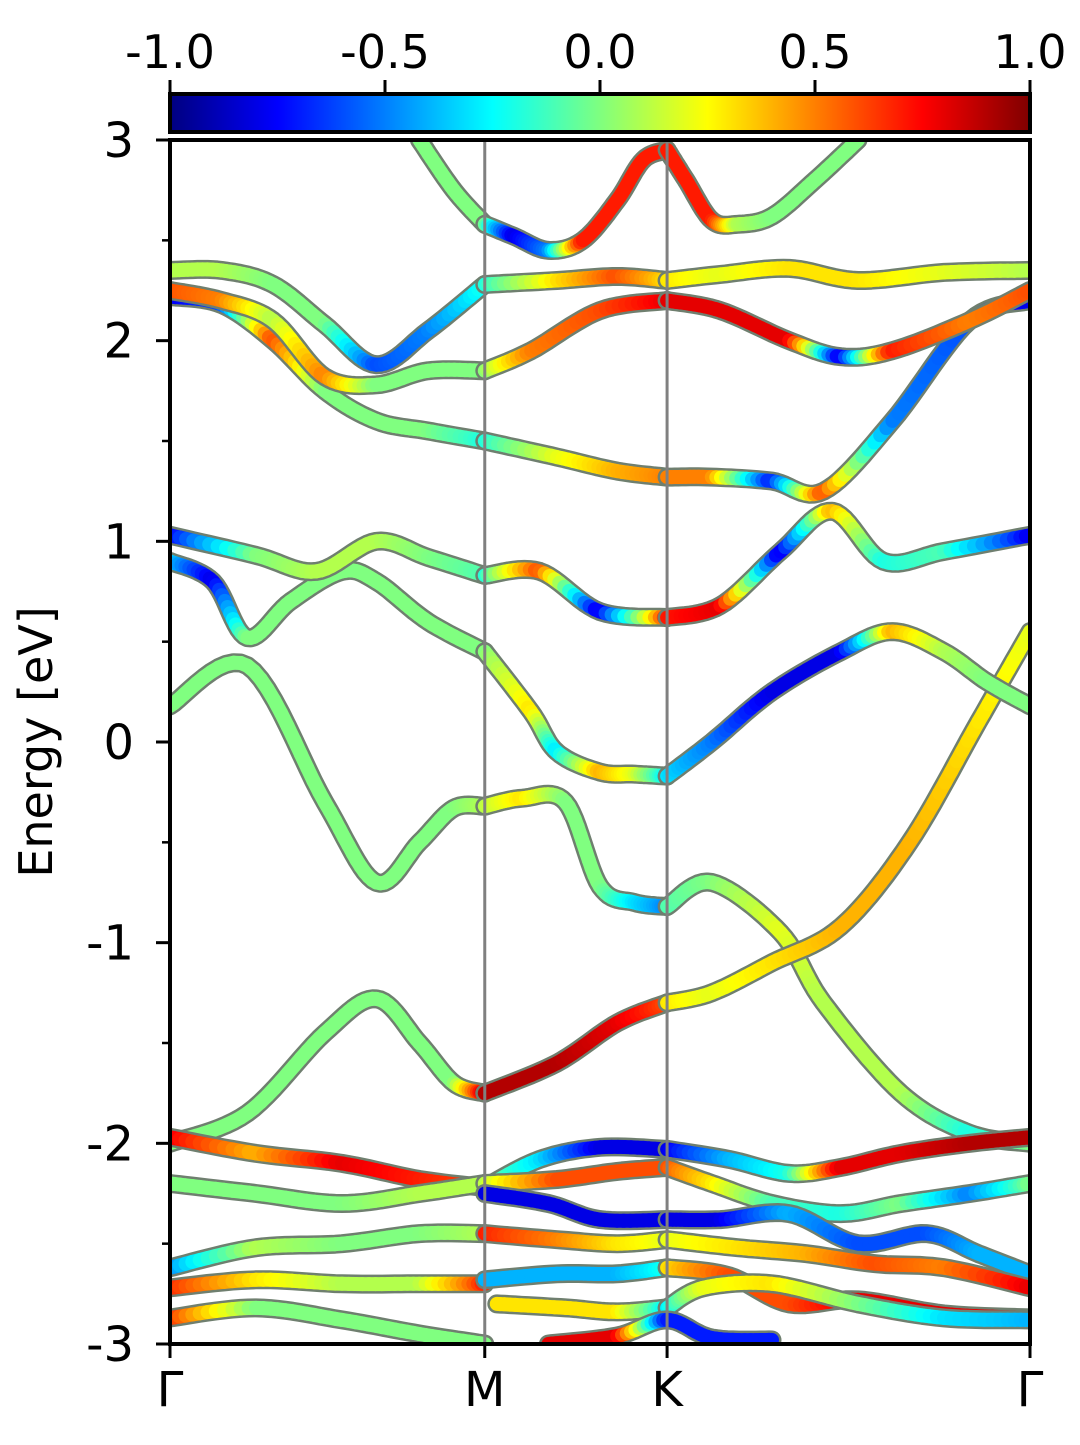  I want to click on y-tick-label: 1, so click(118, 542).